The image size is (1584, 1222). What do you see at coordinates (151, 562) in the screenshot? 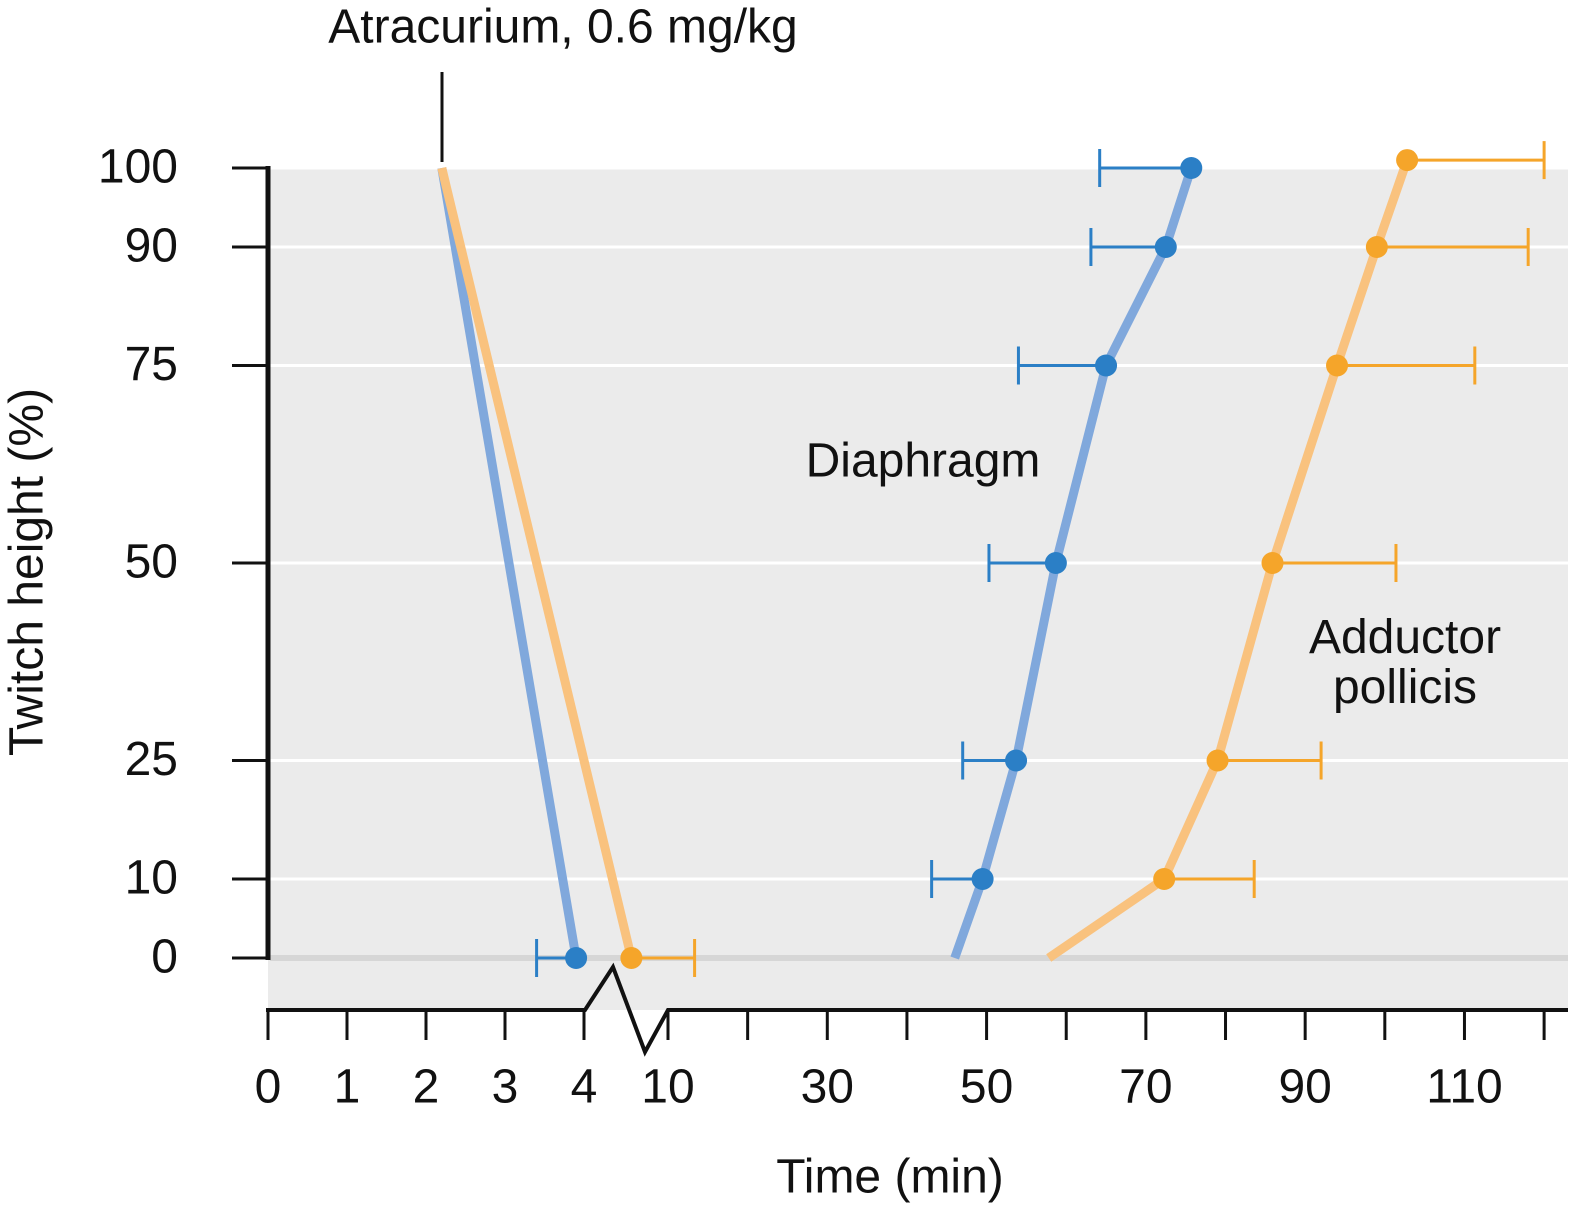
I see `y-tick-label: 50` at bounding box center [151, 562].